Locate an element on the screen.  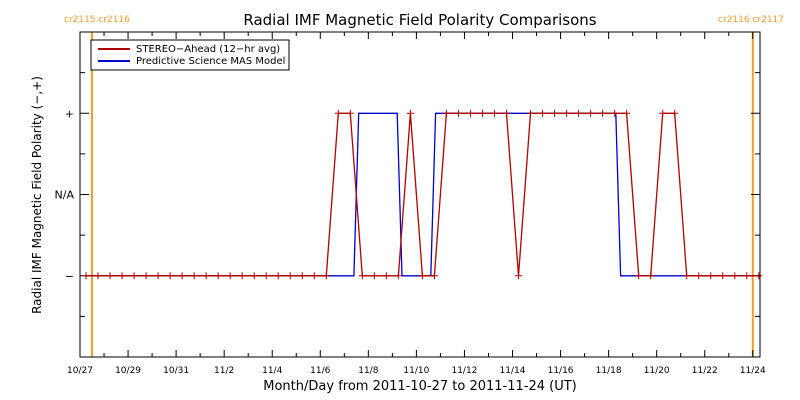
legend-label-stereo: STEREO−Ahead (12−hr avg) is located at coordinates (208, 49).